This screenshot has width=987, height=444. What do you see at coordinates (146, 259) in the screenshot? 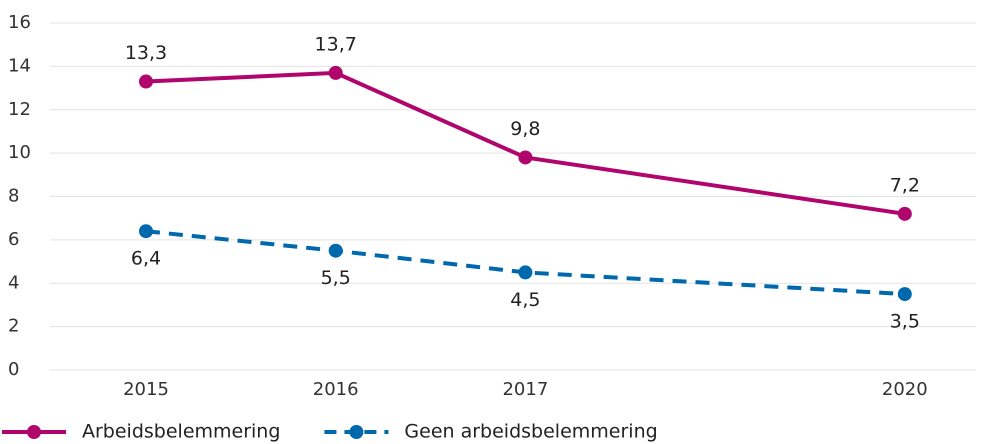
I see `data-label: 6,4` at bounding box center [146, 259].